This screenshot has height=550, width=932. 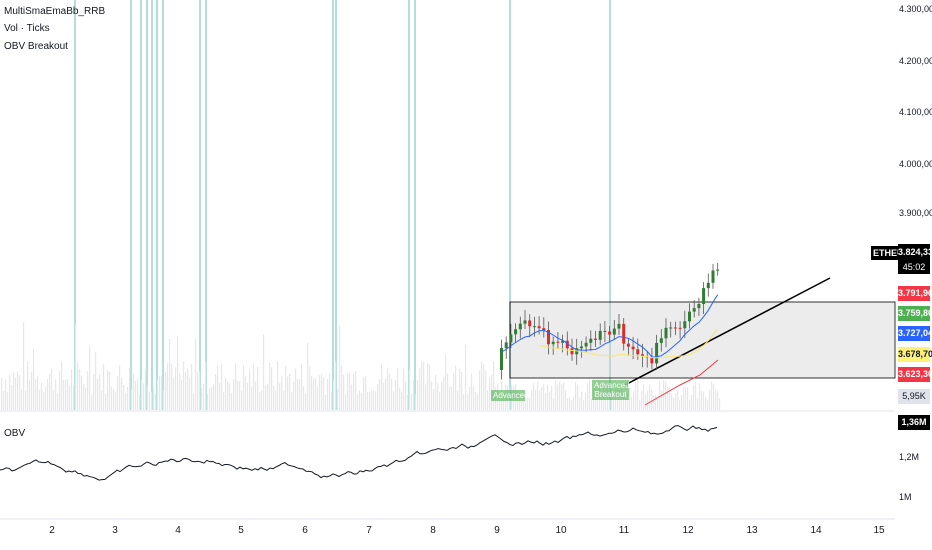 What do you see at coordinates (55, 11) in the screenshot?
I see `legend-indicator-1: MultiSmaEmaBb_RRB` at bounding box center [55, 11].